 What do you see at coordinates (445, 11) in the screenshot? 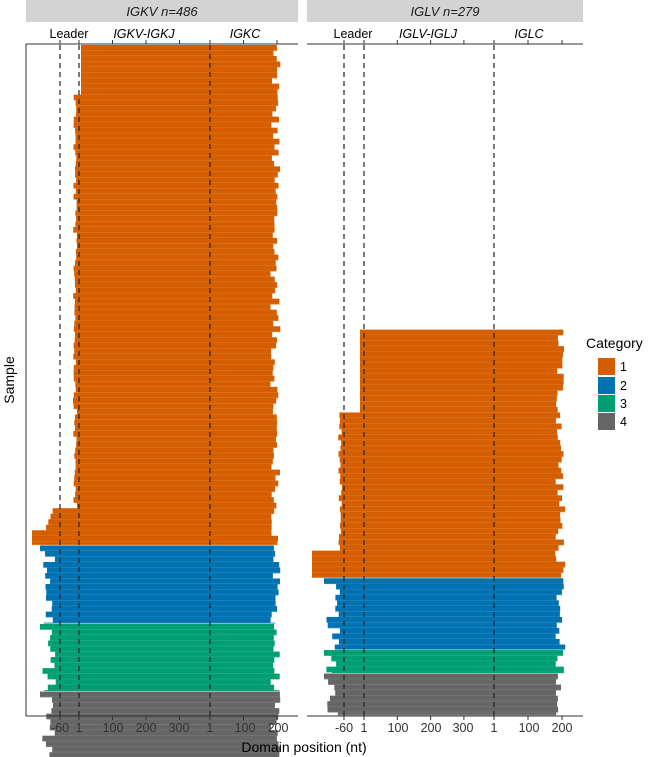
I see `strip-background-iglv` at bounding box center [445, 11].